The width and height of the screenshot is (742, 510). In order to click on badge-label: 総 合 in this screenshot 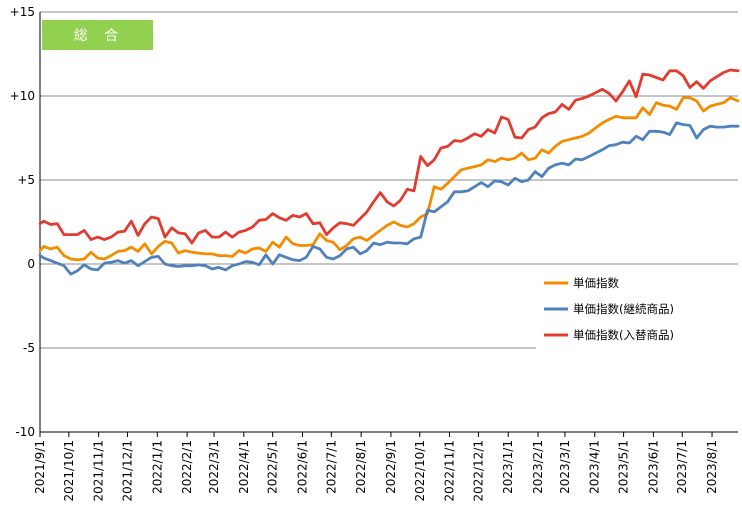, I will do `click(99, 36)`.